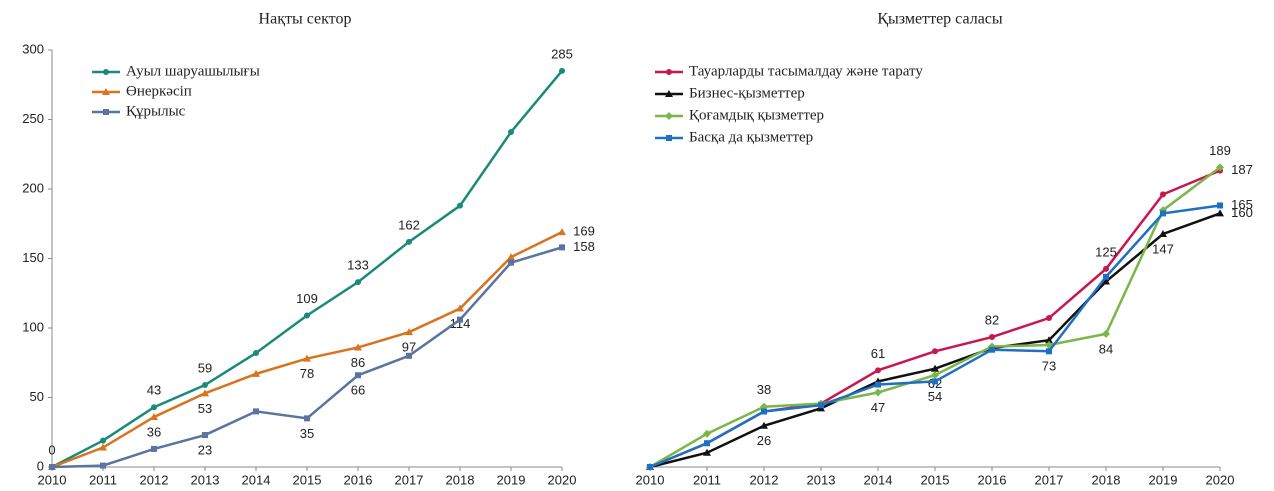 The image size is (1274, 491). I want to click on data-label: 86, so click(358, 362).